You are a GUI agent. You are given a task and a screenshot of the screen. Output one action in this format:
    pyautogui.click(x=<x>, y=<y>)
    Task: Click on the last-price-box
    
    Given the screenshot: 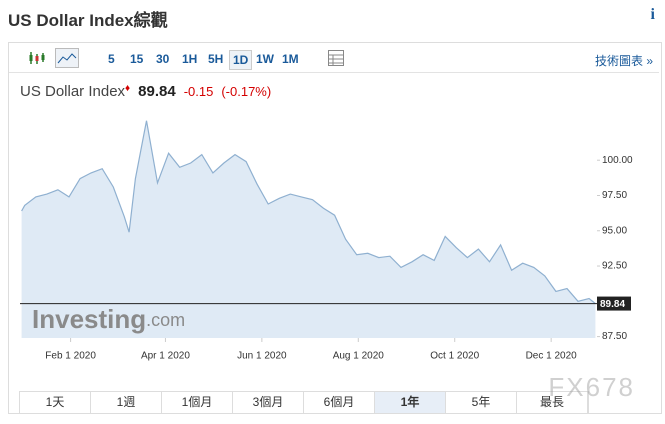 What is the action you would take?
    pyautogui.click(x=614, y=303)
    